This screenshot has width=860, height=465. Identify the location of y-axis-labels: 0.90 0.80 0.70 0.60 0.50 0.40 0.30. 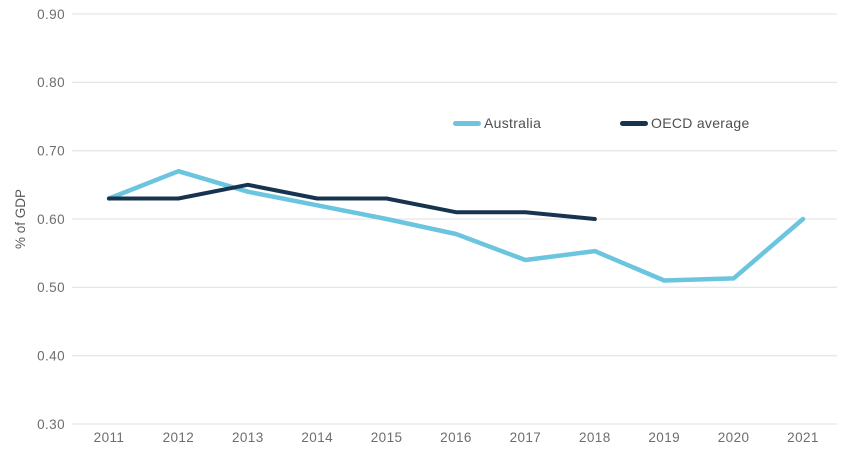
(51, 219).